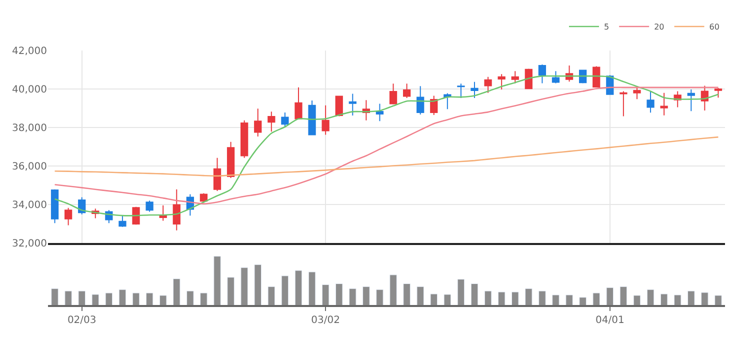  What do you see at coordinates (714, 27) in the screenshot?
I see `legend-label: 60` at bounding box center [714, 27].